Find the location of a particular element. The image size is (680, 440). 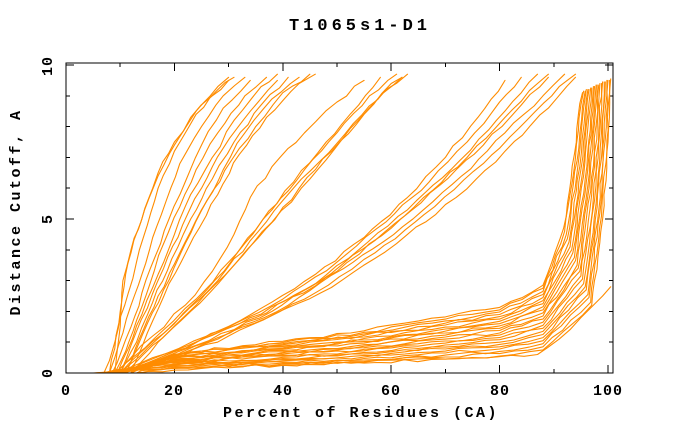

chart-title: T1065s1-D1 is located at coordinates (360, 26).